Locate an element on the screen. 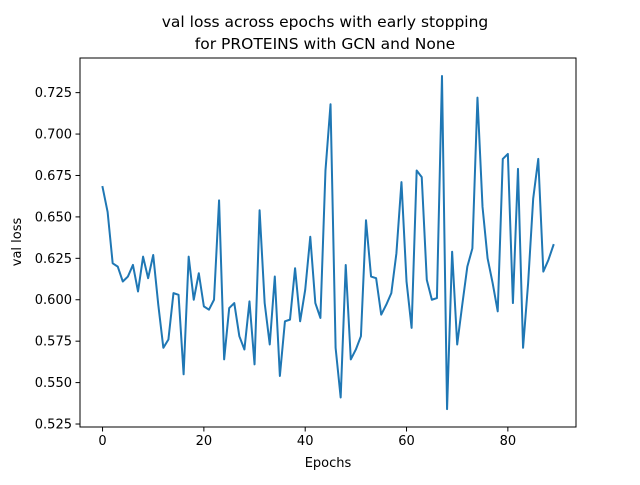 Image resolution: width=640 pixels, height=485 pixels. y-tick-label: 0.550 is located at coordinates (53, 383).